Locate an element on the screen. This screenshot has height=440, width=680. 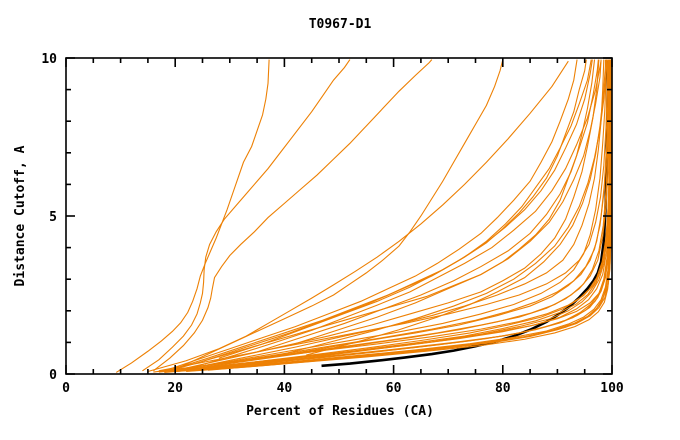
y-tick-label-10: 10 is located at coordinates (49, 59).